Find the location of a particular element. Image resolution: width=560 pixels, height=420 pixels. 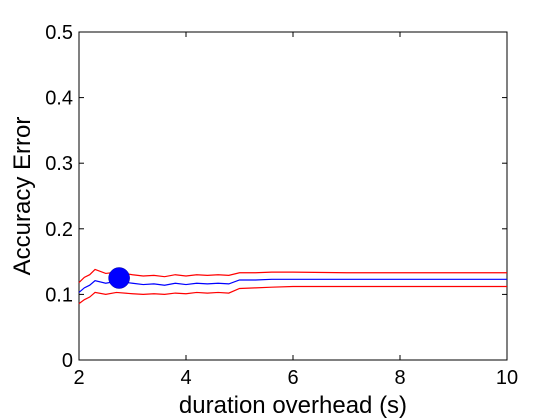

x-tick-label: 10 is located at coordinates (507, 378).